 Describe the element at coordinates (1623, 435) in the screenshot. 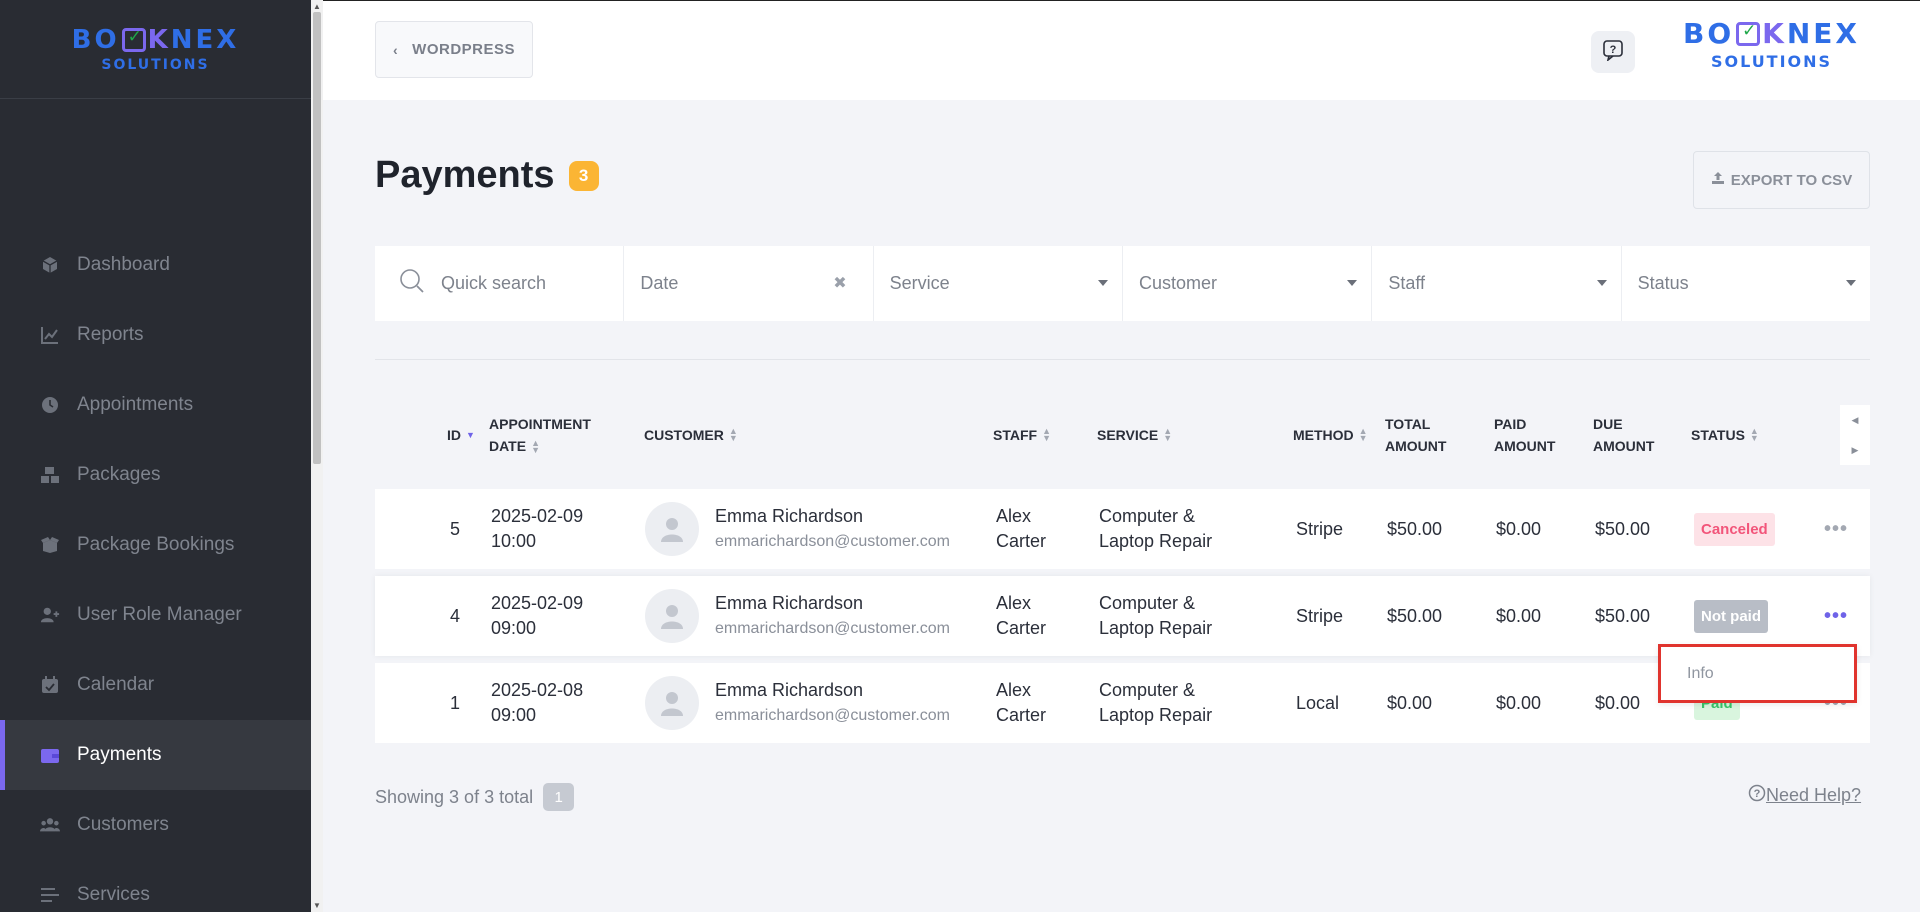

I see `header-due-amount: DUE AMOUNT` at that location.